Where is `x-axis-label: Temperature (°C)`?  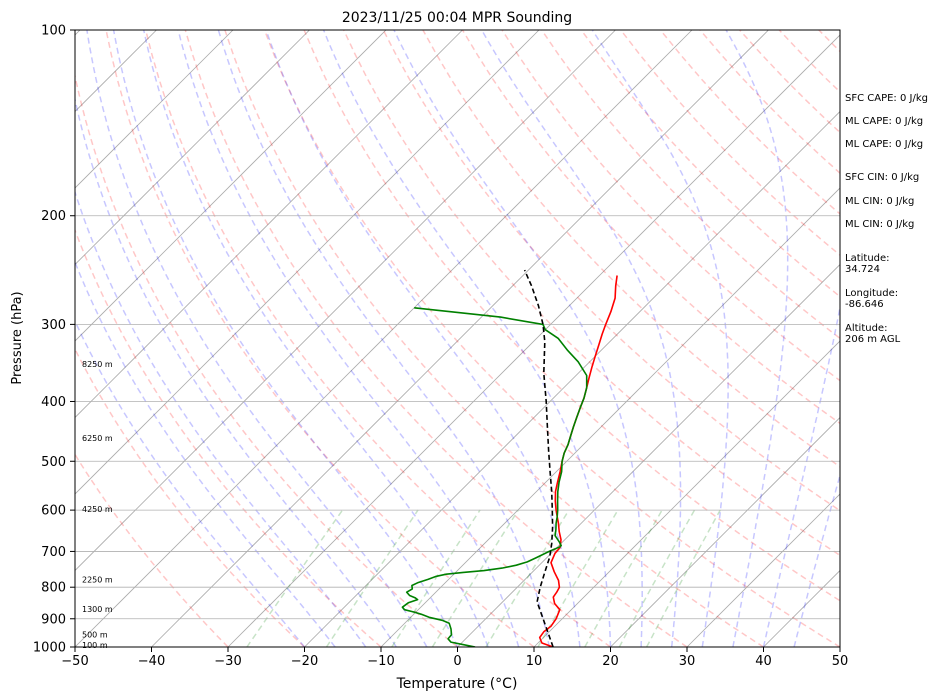
x-axis-label: Temperature (°C) is located at coordinates (457, 684).